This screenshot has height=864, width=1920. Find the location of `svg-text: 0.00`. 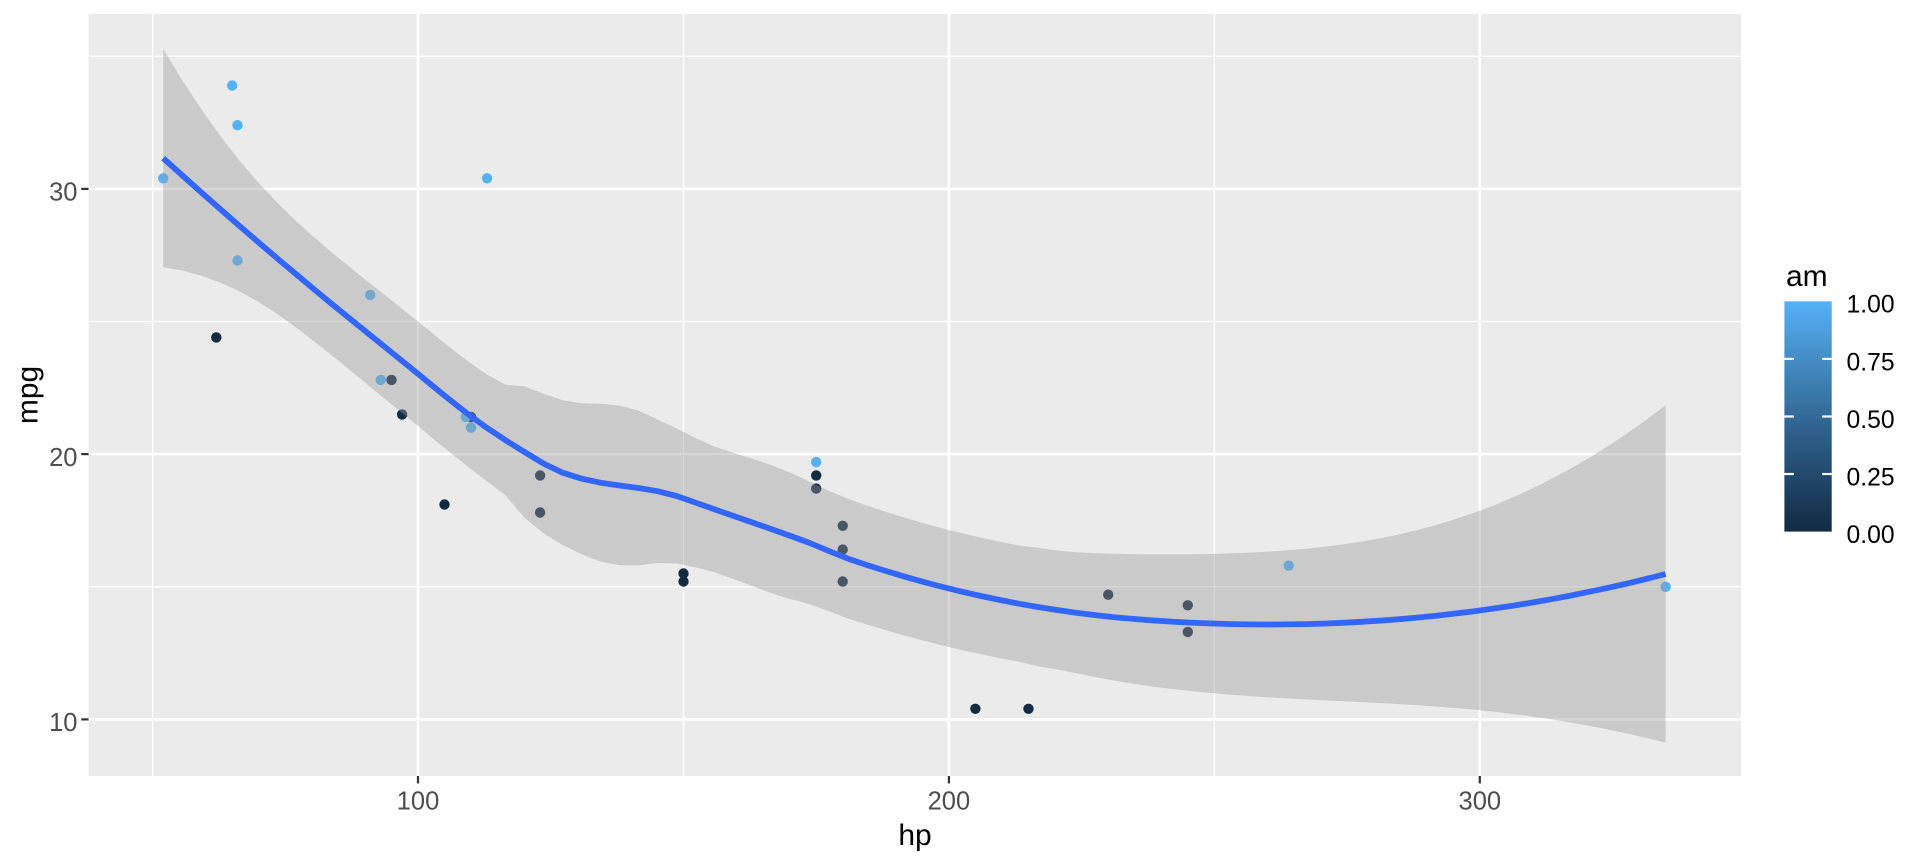

svg-text: 0.00 is located at coordinates (1871, 535).